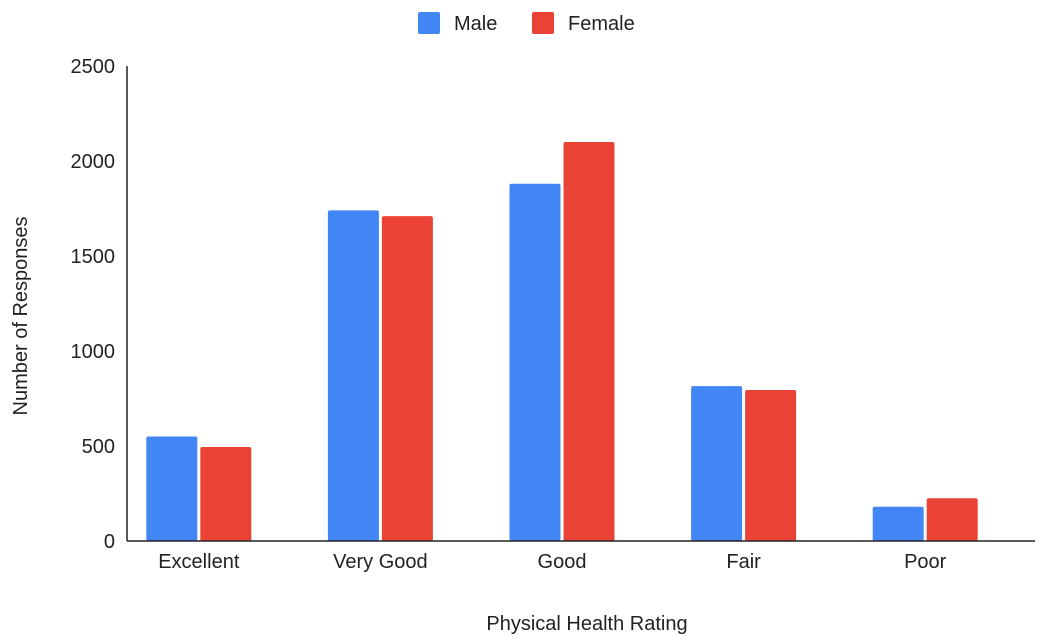 Image resolution: width=1038 pixels, height=639 pixels. I want to click on x-axis-tick-labels: Excellent Very Good Good Fair Poor, so click(552, 562).